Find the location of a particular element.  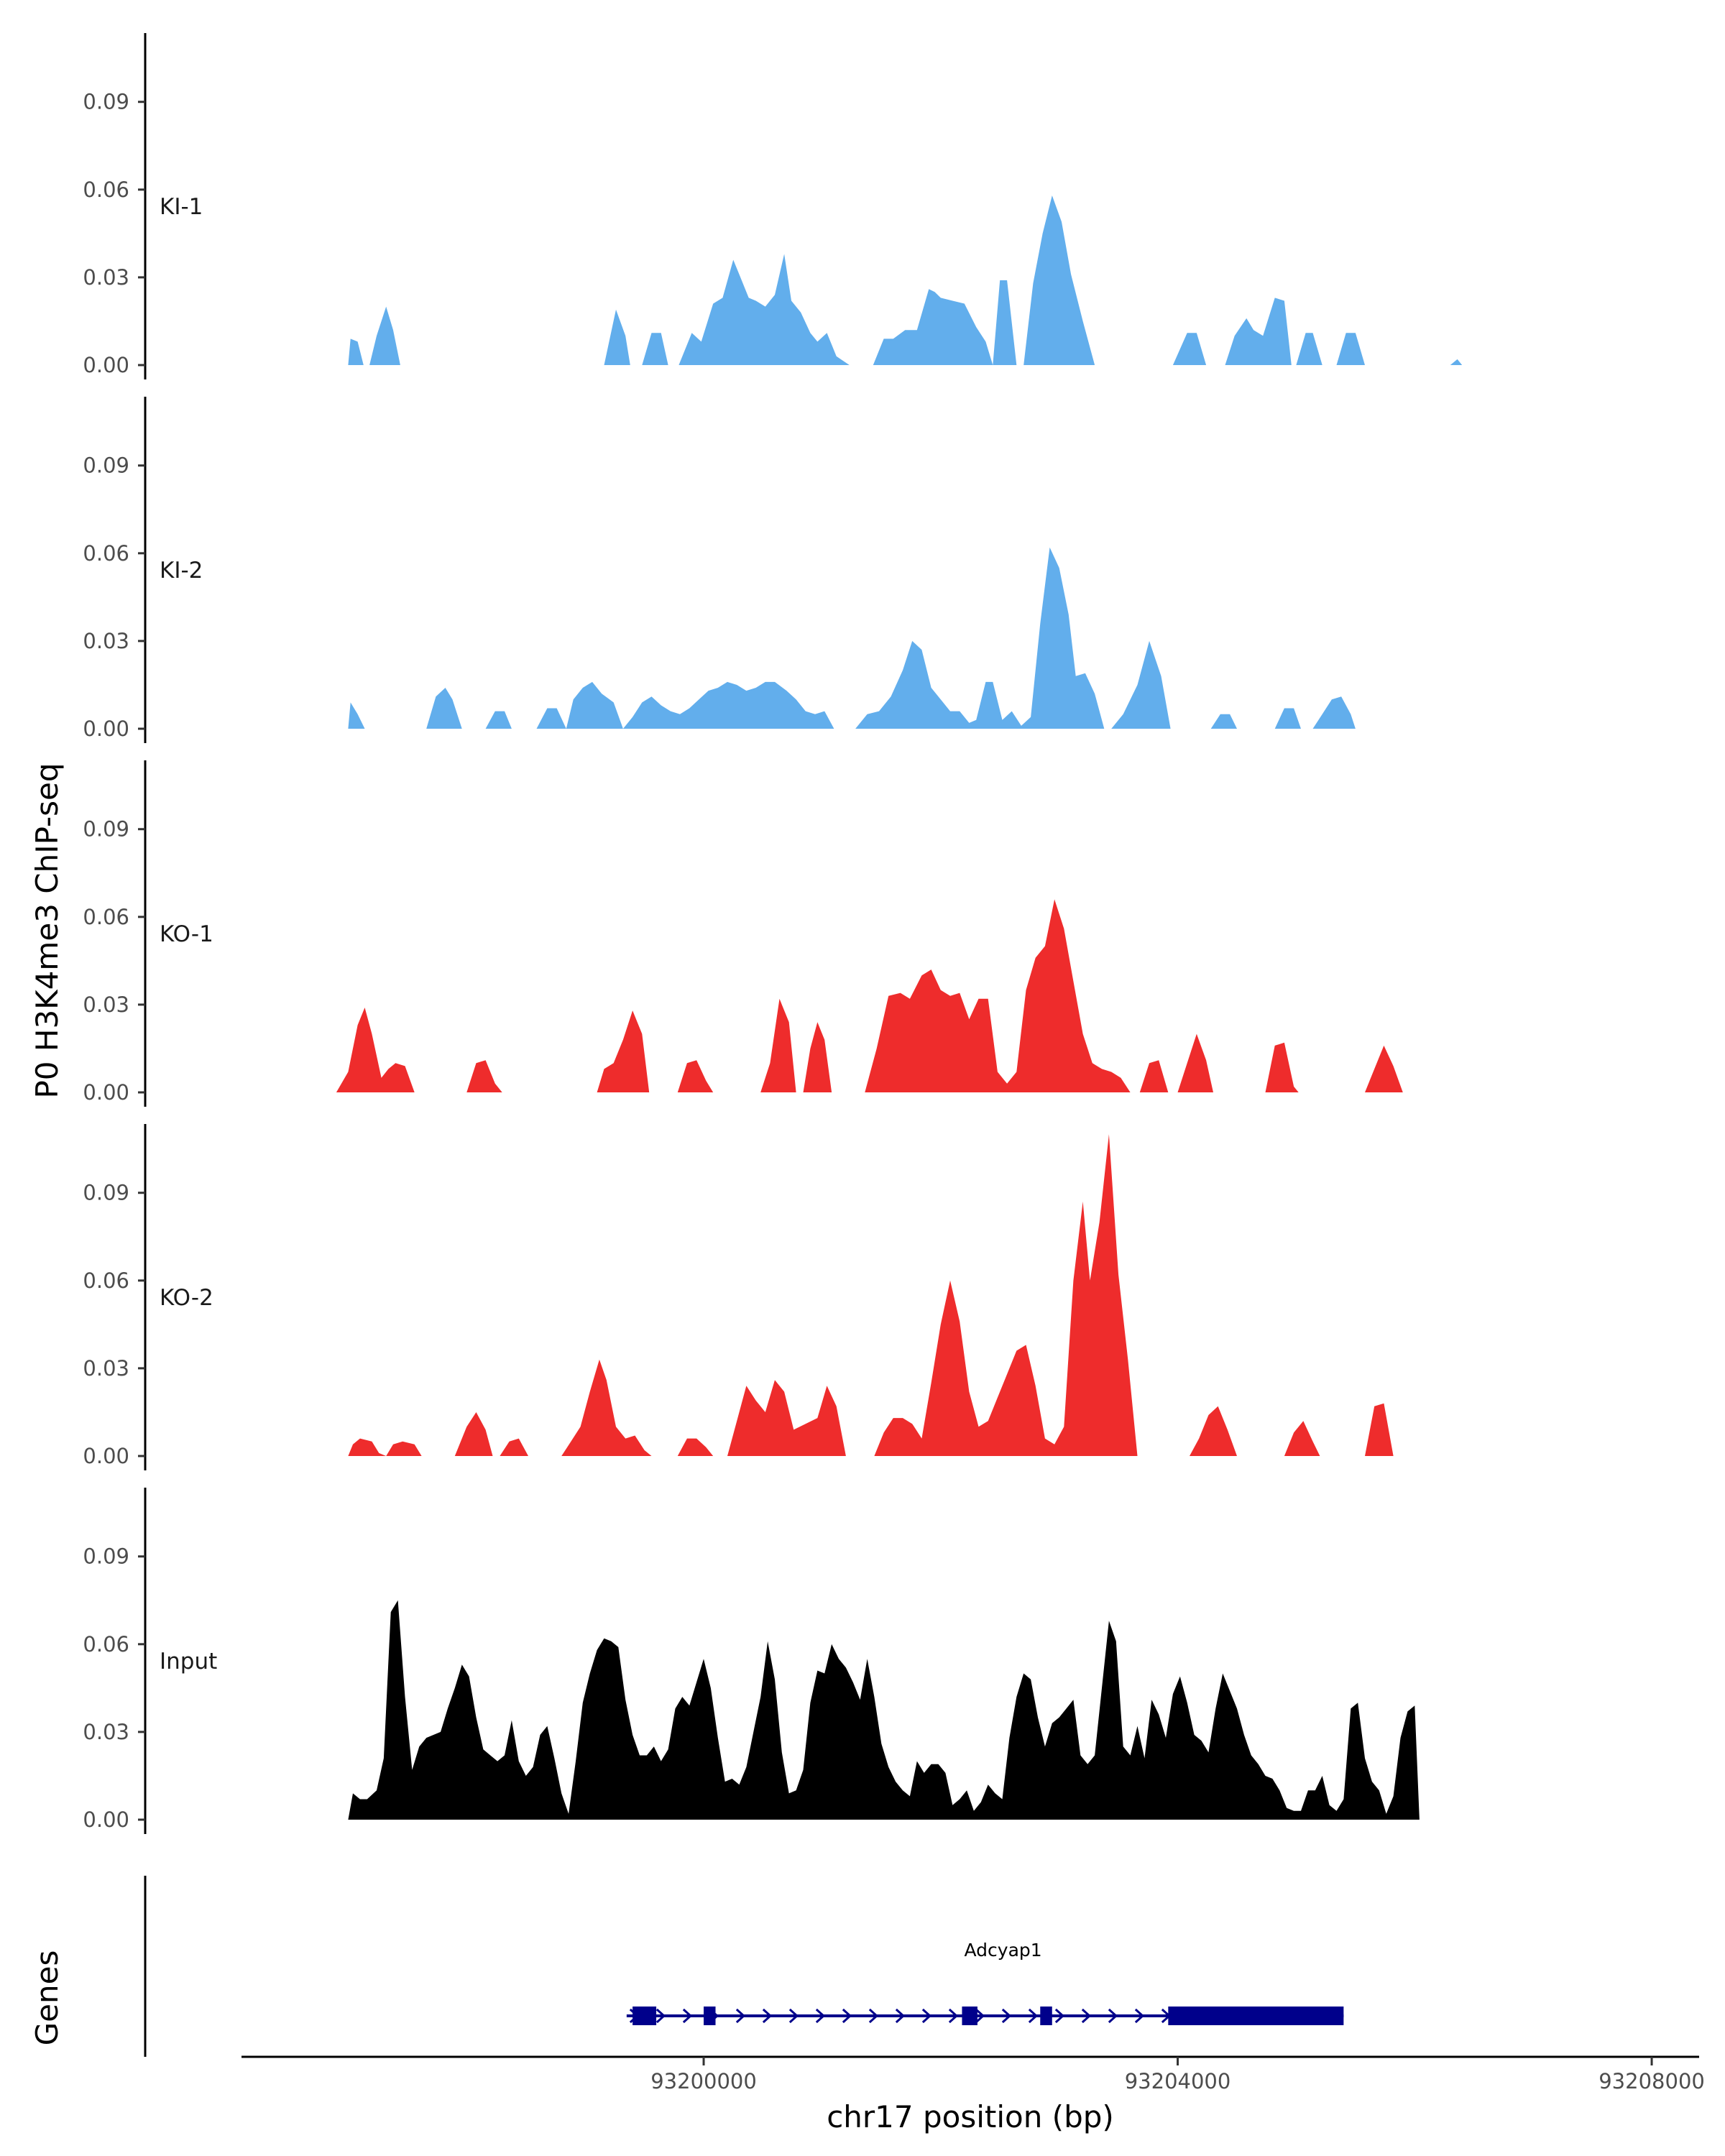

track-input: 0.00 0.03 0.06 0.09 Input is located at coordinates (751, 1661).